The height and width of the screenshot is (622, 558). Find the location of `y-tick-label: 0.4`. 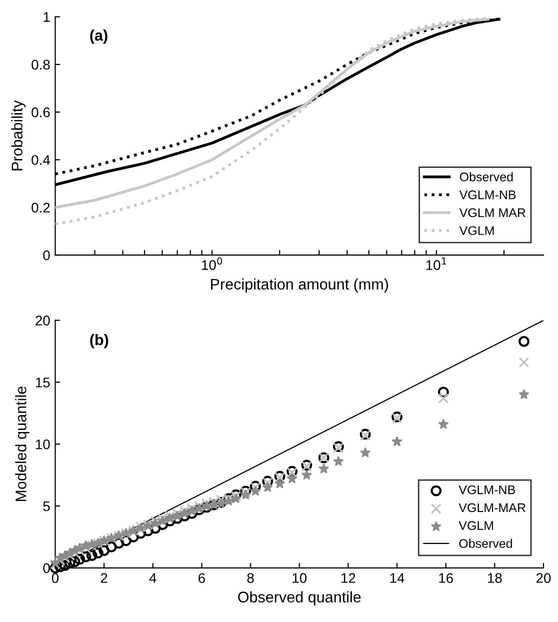

y-tick-label: 0.4 is located at coordinates (41, 160).